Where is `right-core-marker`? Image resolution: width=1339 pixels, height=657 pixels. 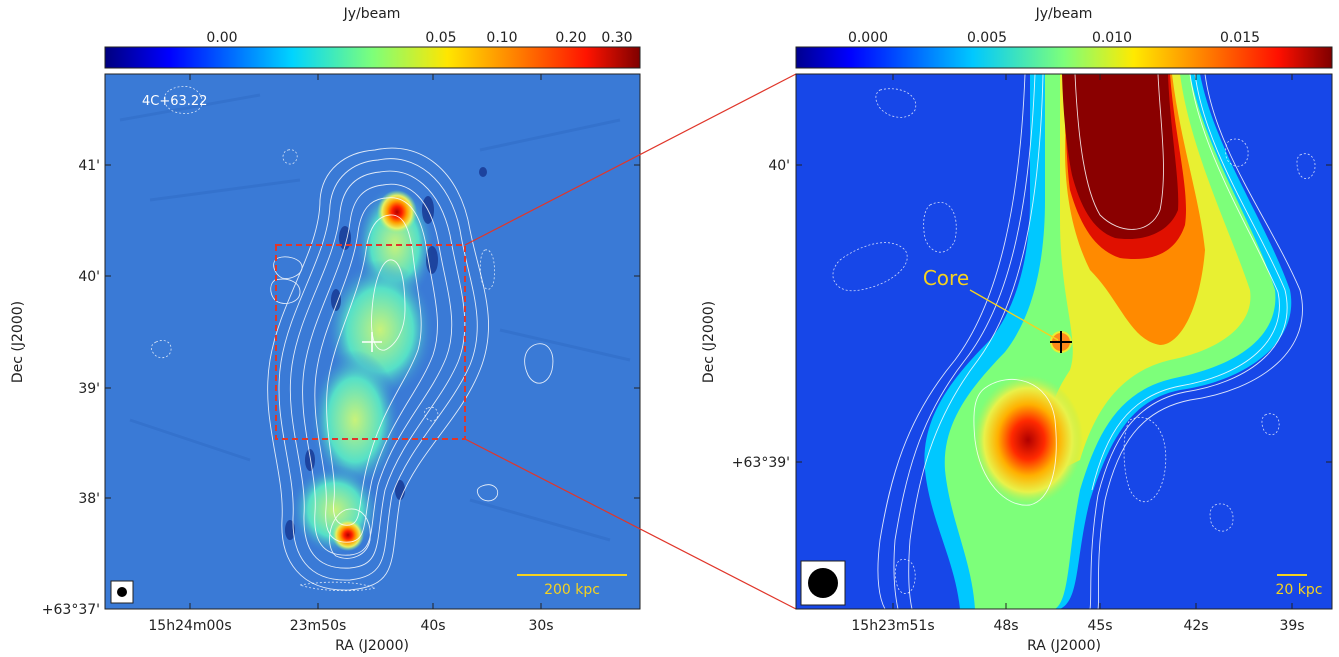 right-core-marker is located at coordinates (1061, 342).